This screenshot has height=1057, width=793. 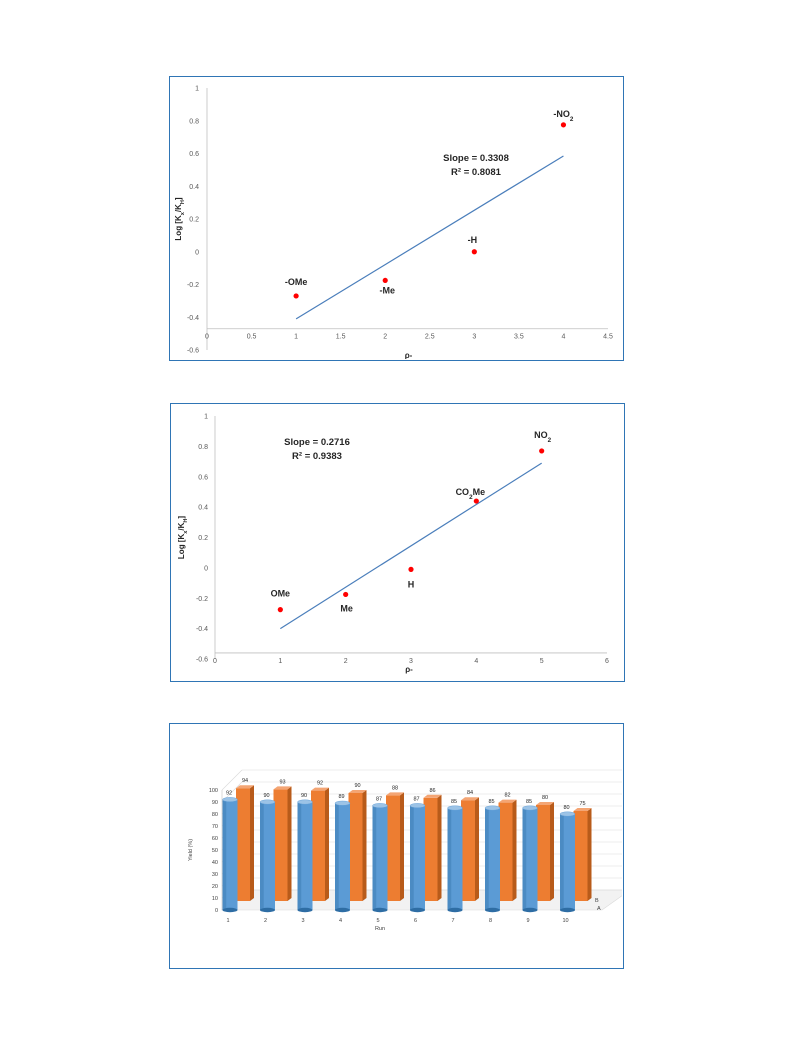 What do you see at coordinates (202, 599) in the screenshot?
I see `y-tick-label: -0.2` at bounding box center [202, 599].